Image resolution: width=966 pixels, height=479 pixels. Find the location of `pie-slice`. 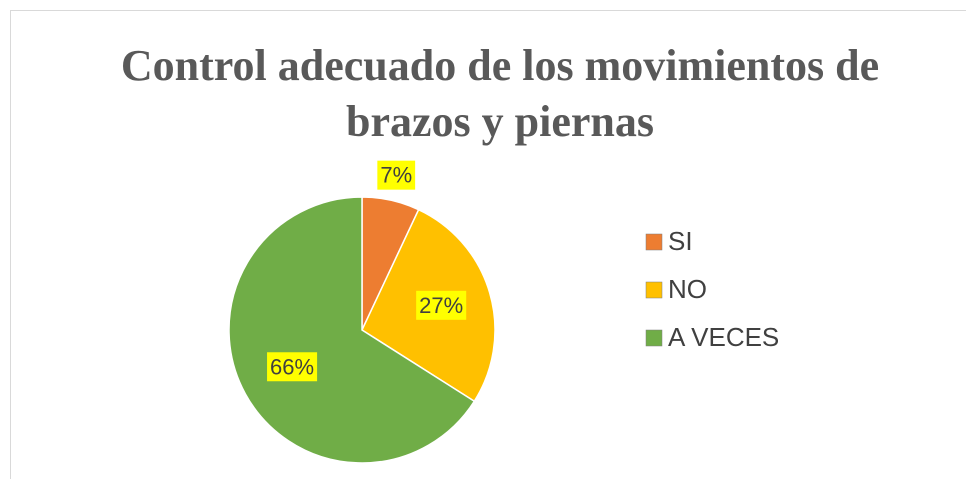

pie-slice is located at coordinates (352, 330).